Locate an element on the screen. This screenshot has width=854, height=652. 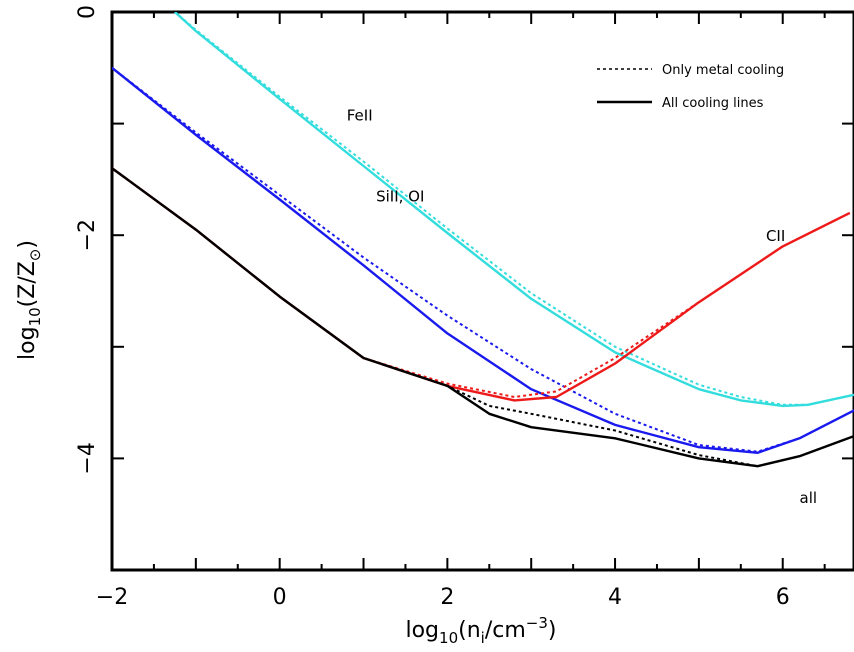
legend-label-all: All cooling lines is located at coordinates (713, 103).